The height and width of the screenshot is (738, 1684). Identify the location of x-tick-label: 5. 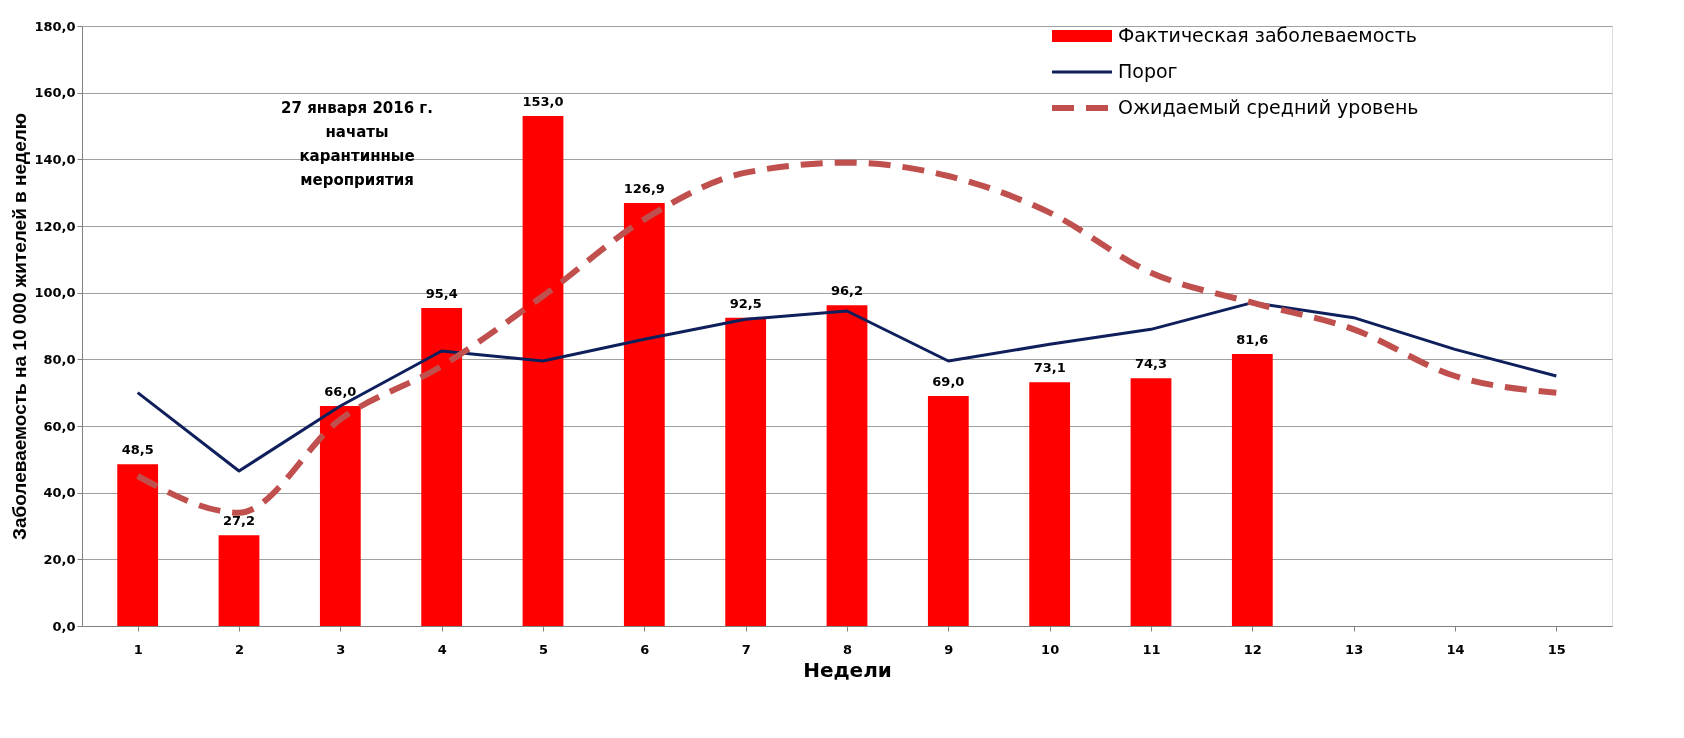
(543, 649).